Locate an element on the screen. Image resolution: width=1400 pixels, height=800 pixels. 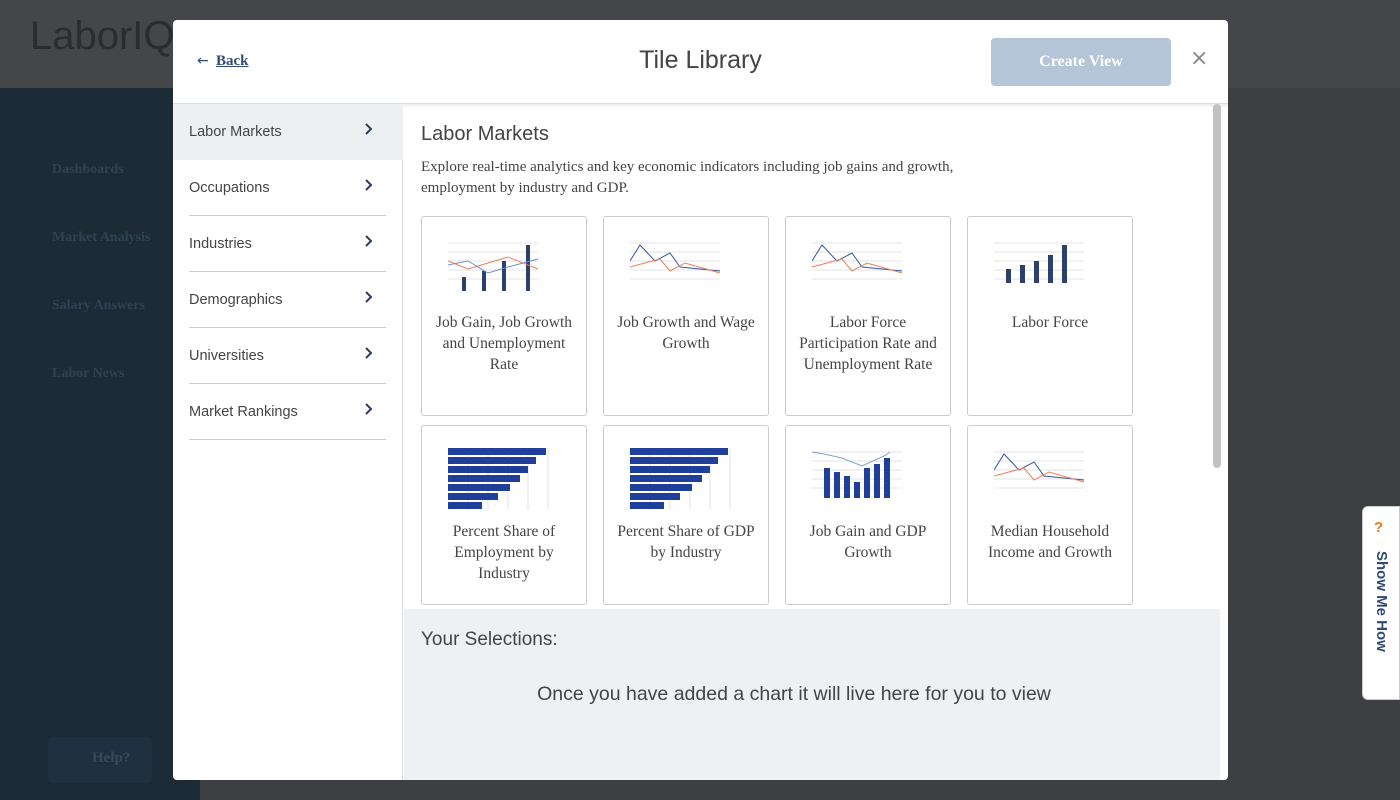
category-item: Labor Markets is located at coordinates (288, 132).